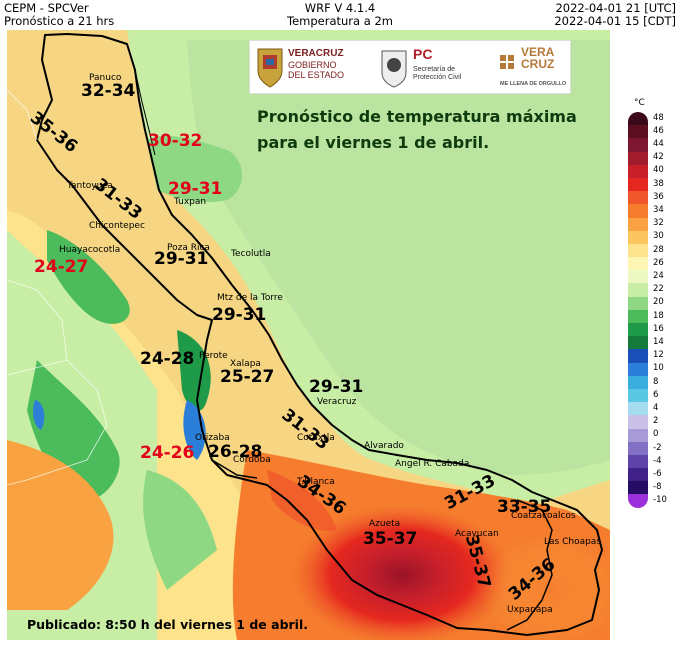 The width and height of the screenshot is (680, 646). I want to click on city-tuxpan: Tuxpan, so click(189, 202).